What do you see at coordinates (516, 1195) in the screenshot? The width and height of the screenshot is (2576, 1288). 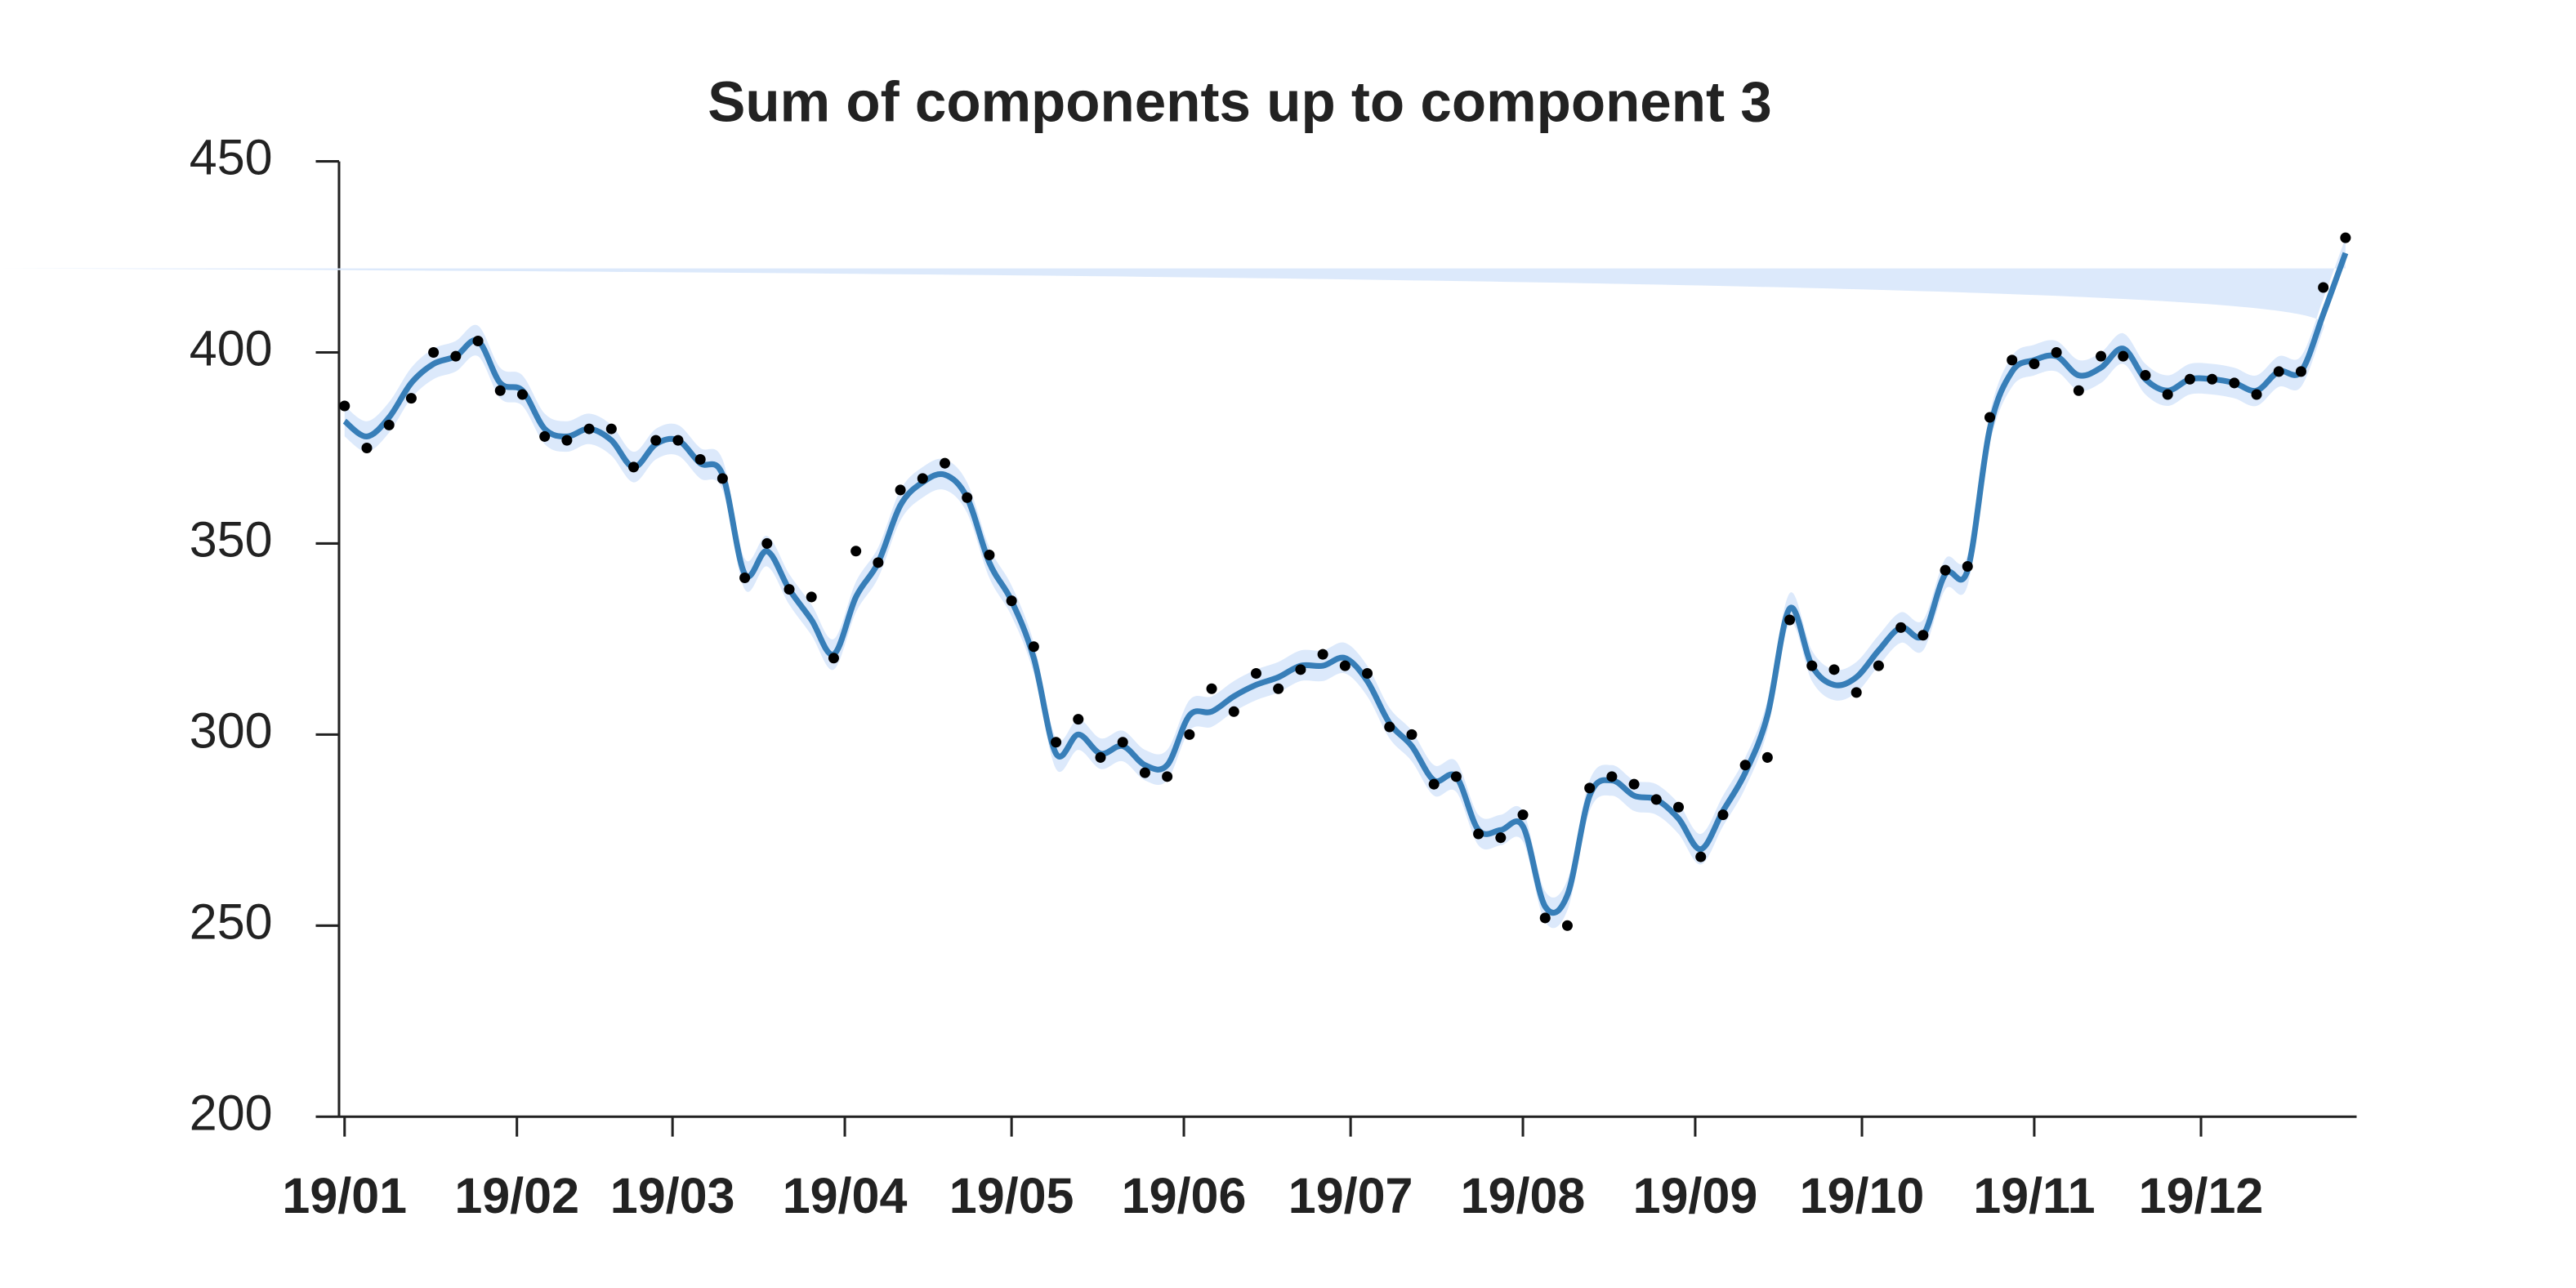 I see `x-tick-label: 19/02` at bounding box center [516, 1195].